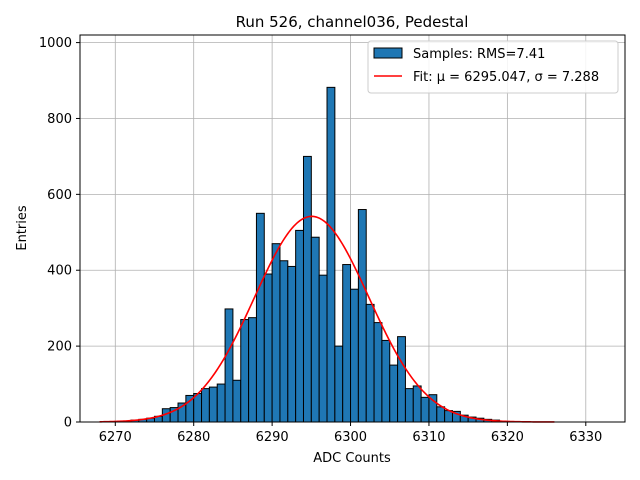 The height and width of the screenshot is (480, 640). Describe the element at coordinates (59, 233) in the screenshot. I see `y-axis-ticks: 0 200 400 600 800 1000` at that location.